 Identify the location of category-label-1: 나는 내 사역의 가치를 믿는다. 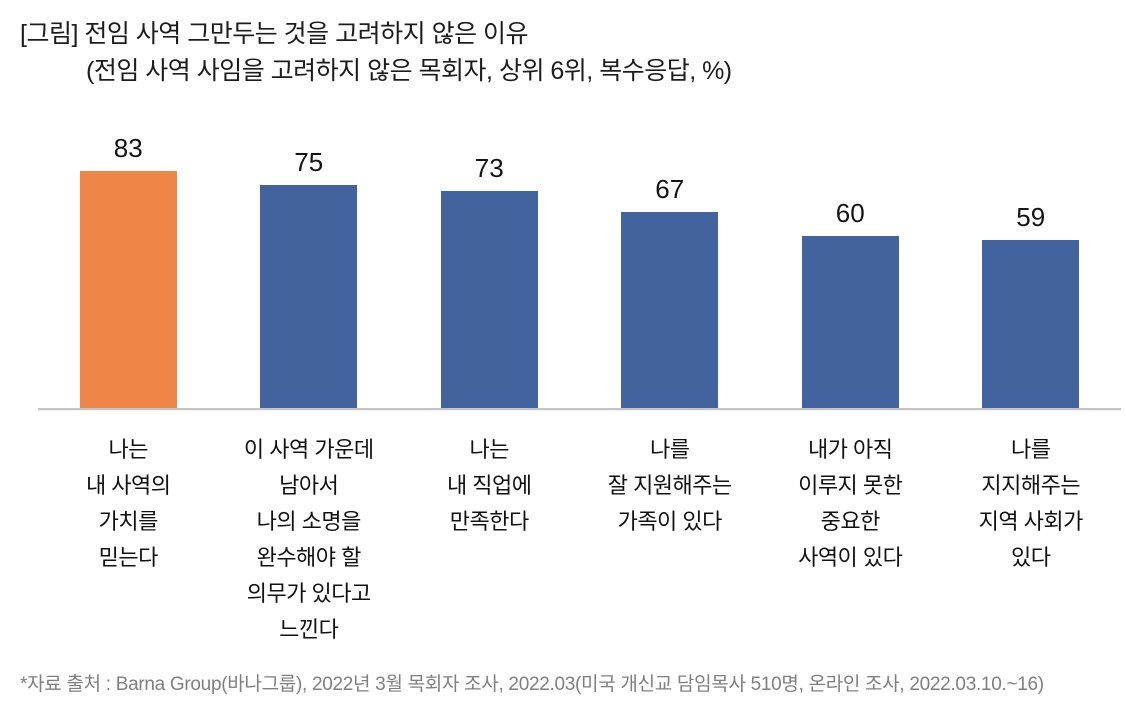
(128, 503).